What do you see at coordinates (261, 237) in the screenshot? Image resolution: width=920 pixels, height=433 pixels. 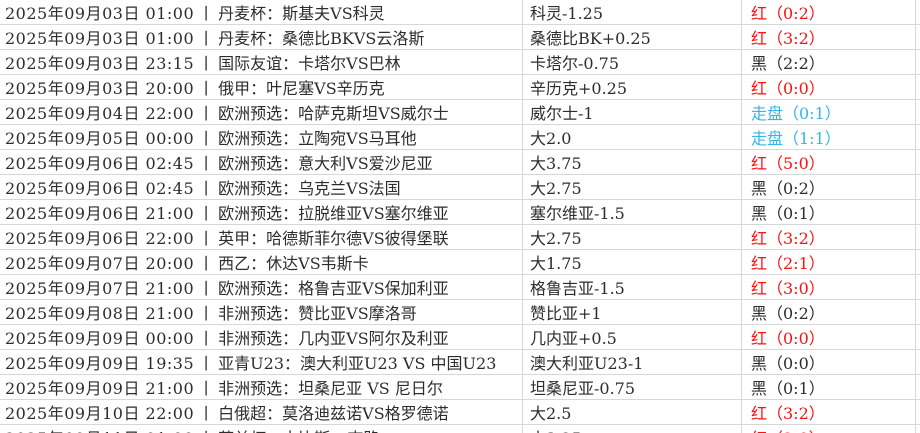 I see `match-cell: 2025年09月06日 22:00 丨 英甲：哈德斯菲尔德VS彼得堡联` at bounding box center [261, 237].